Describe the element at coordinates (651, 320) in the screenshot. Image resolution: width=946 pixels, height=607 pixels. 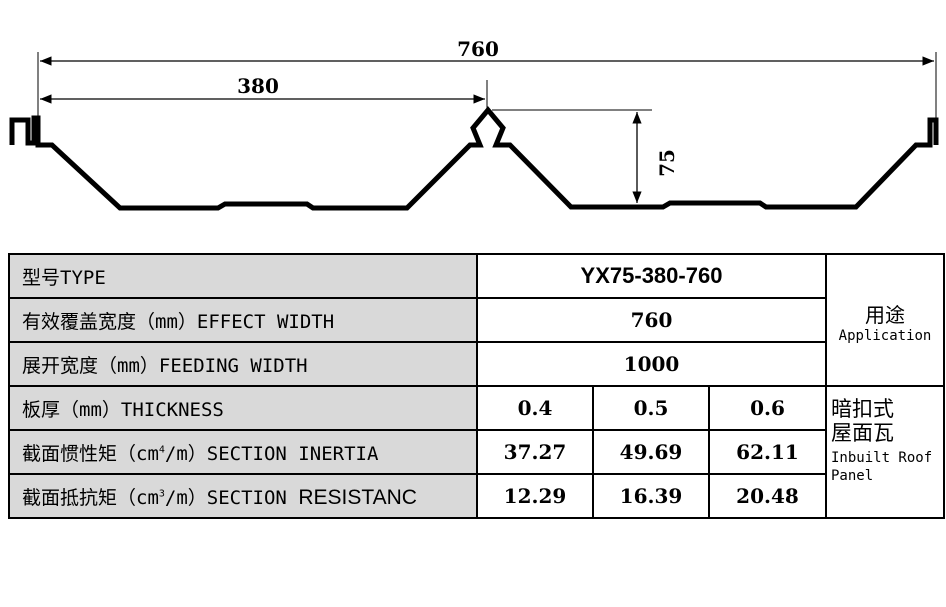
I see `effect-width-value: 760` at that location.